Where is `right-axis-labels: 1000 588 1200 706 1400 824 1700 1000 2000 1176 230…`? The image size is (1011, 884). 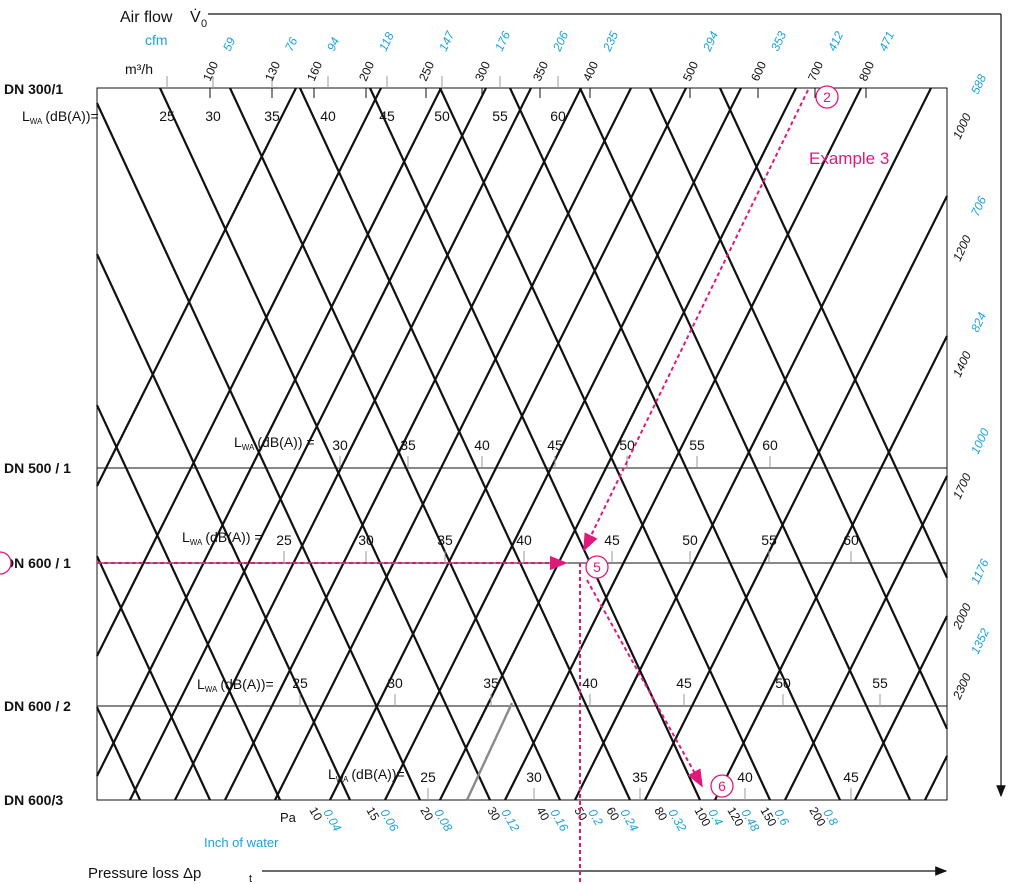 right-axis-labels: 1000 588 1200 706 1400 824 1700 1000 2000 1176 230… is located at coordinates (971, 387).